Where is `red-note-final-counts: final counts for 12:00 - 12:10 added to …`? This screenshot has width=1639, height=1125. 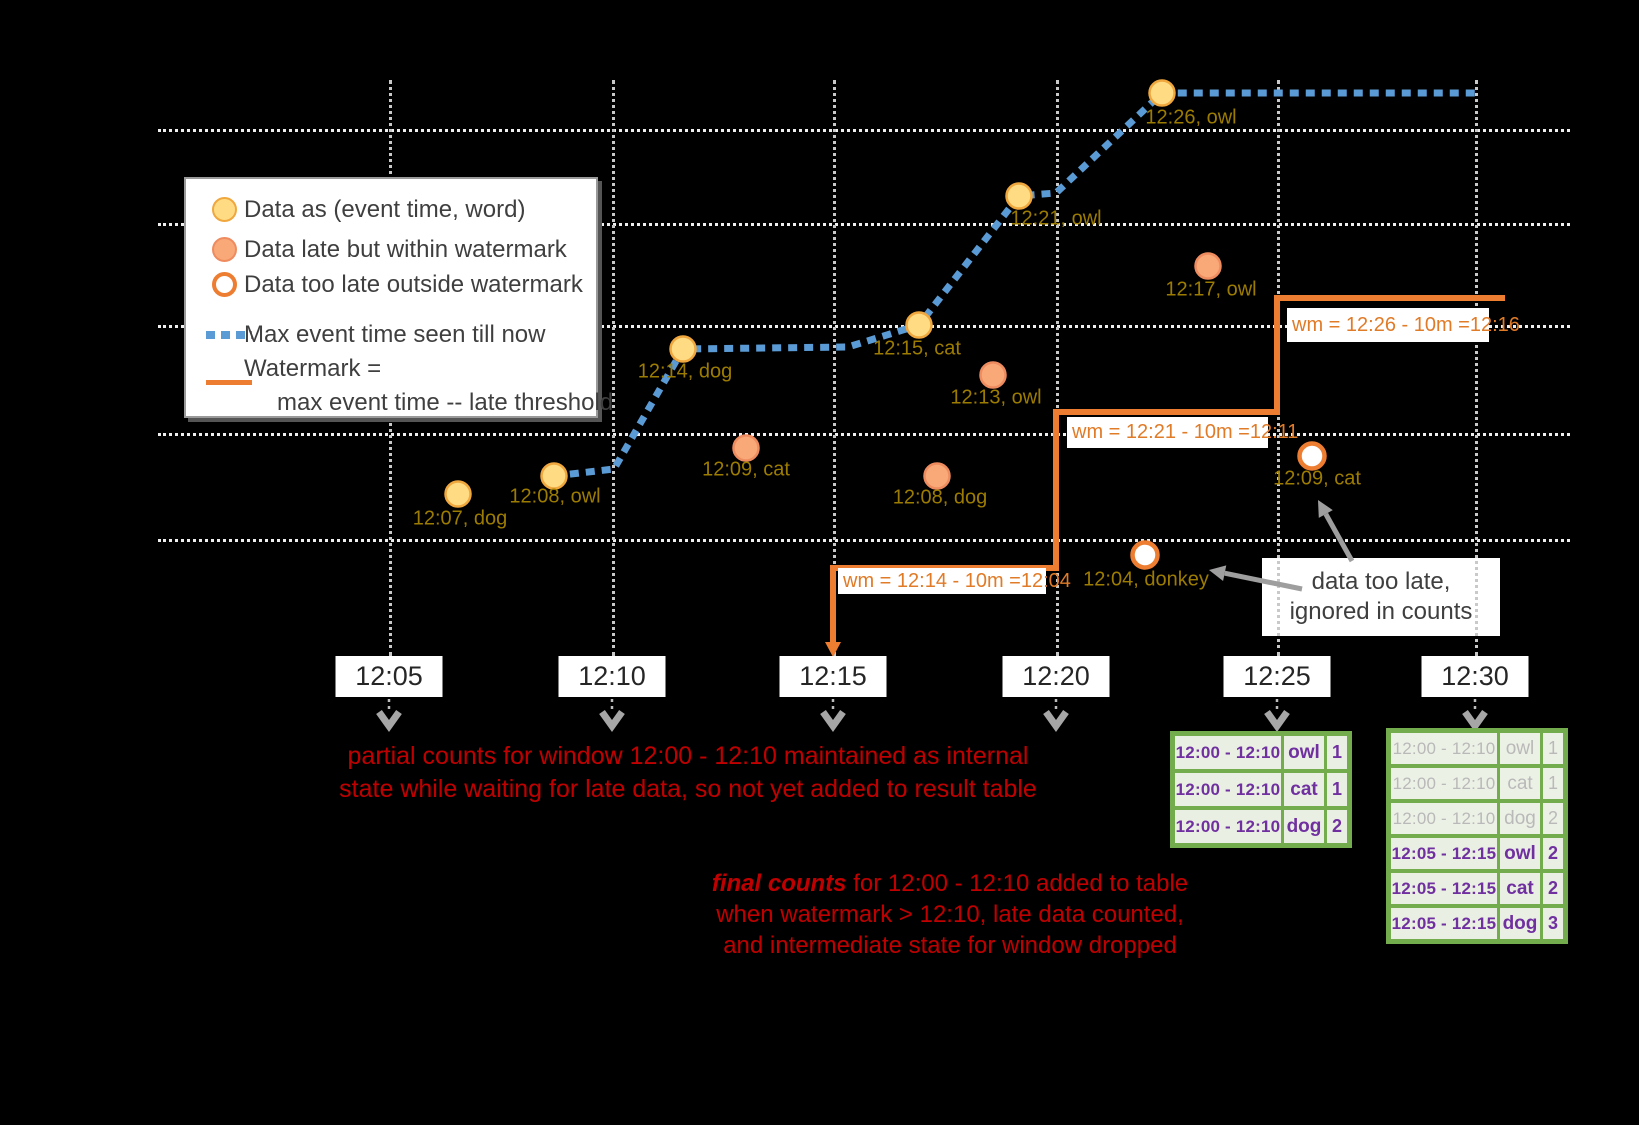 red-note-final-counts: final counts for 12:00 - 12:10 added to … is located at coordinates (950, 914).